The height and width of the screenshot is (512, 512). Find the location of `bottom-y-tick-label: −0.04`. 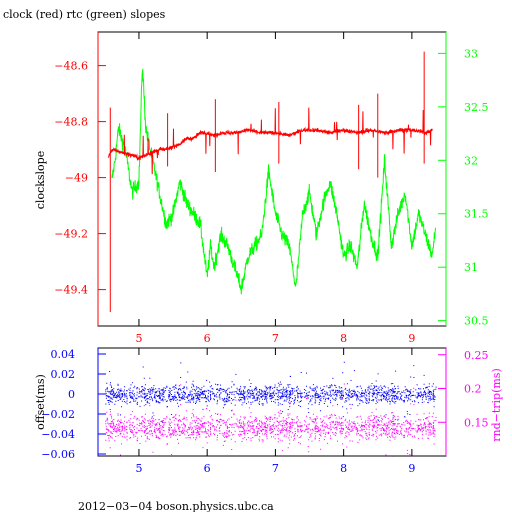

bottom-y-tick-label: −0.04 is located at coordinates (58, 434).